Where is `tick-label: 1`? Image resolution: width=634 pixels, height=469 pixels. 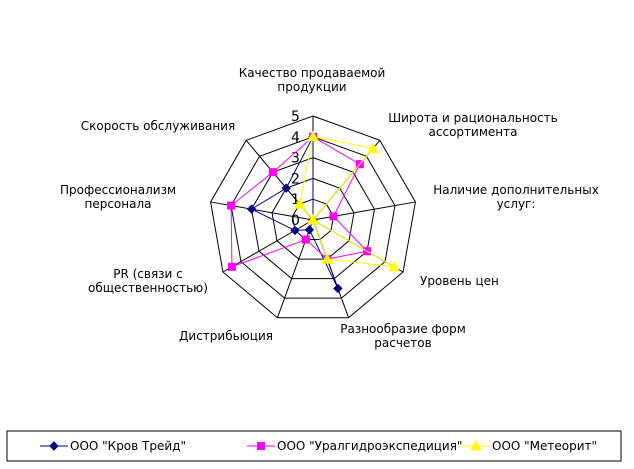 tick-label: 1 is located at coordinates (295, 200).